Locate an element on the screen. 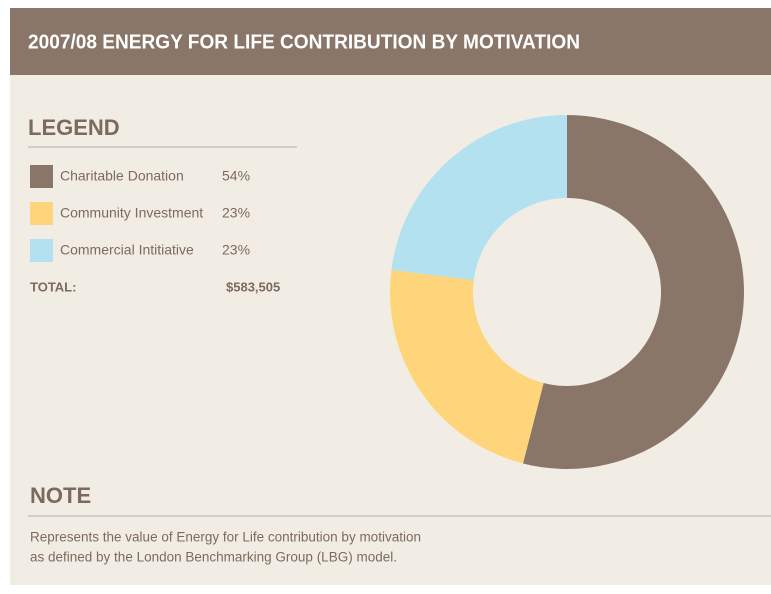 This screenshot has width=771, height=594. total-label: TOTAL: is located at coordinates (53, 286).